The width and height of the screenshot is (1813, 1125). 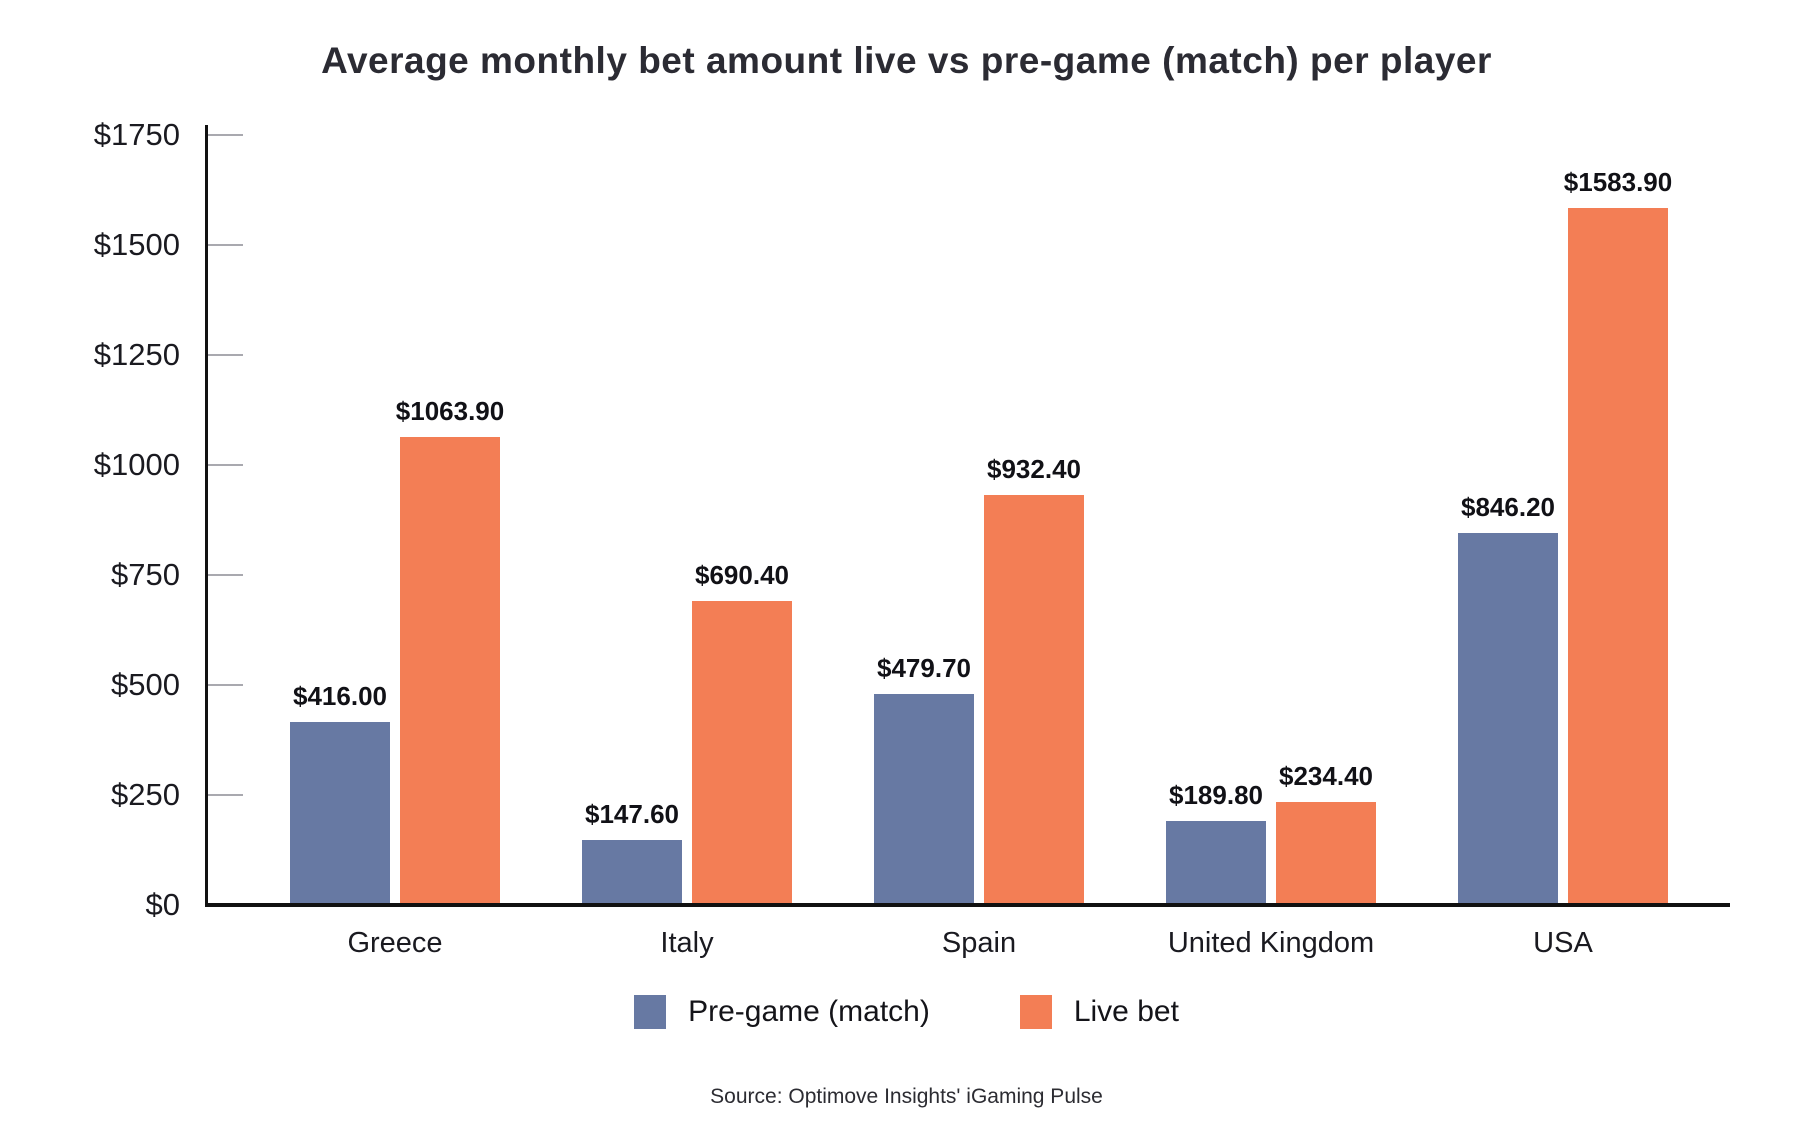 What do you see at coordinates (206, 515) in the screenshot?
I see `y-axis-line` at bounding box center [206, 515].